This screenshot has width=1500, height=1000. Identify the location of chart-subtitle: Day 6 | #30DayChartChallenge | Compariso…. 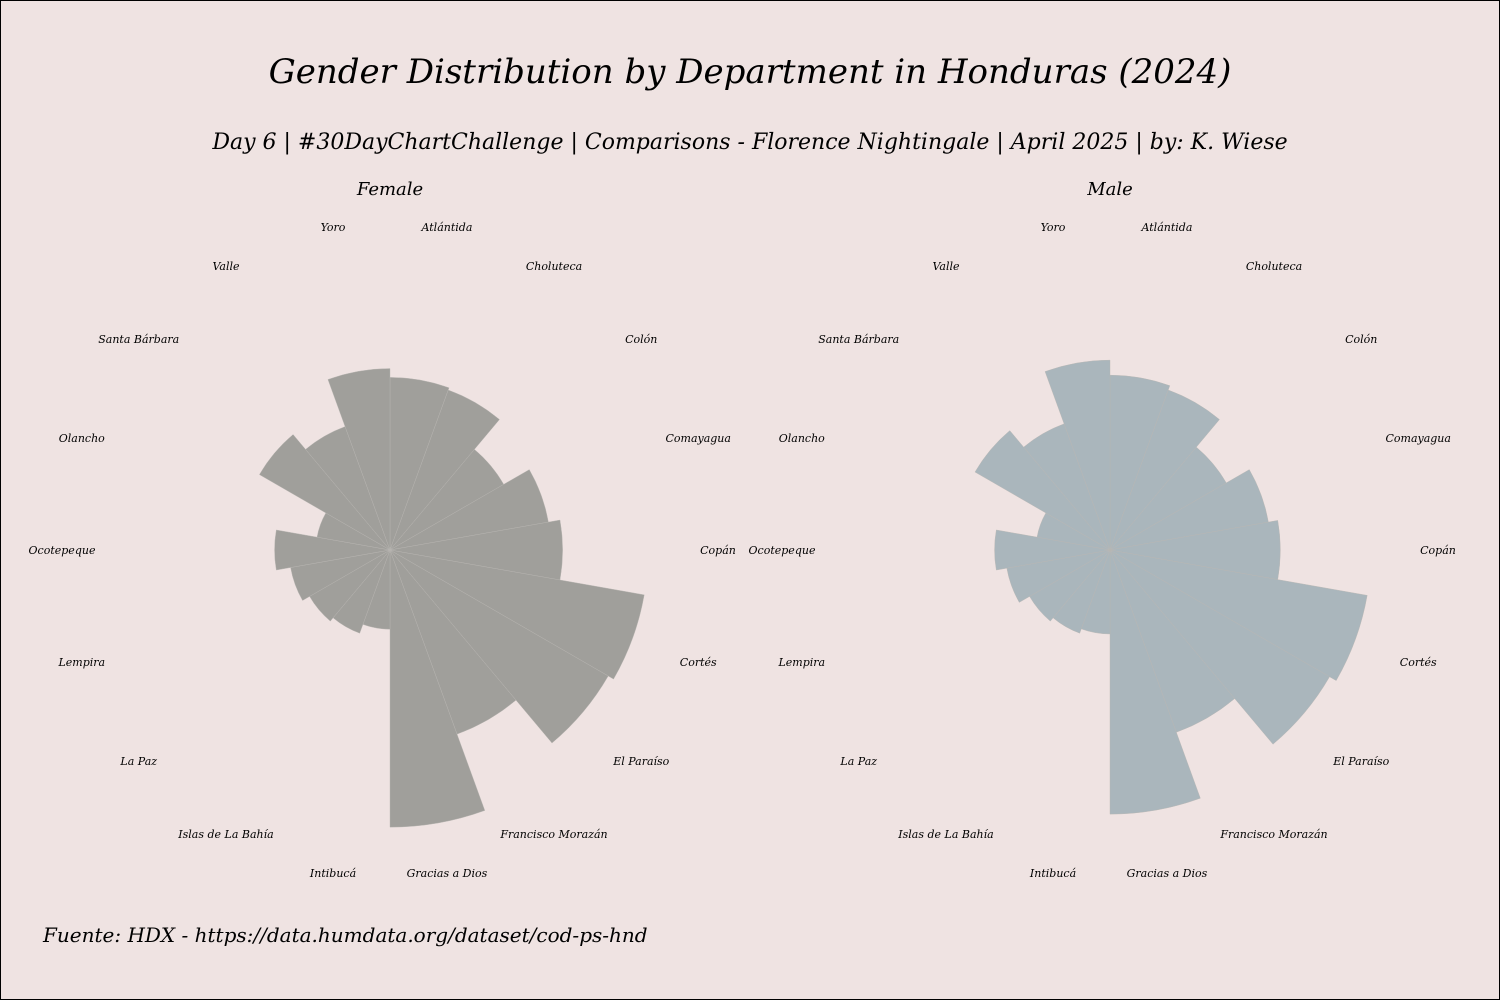
(750, 142).